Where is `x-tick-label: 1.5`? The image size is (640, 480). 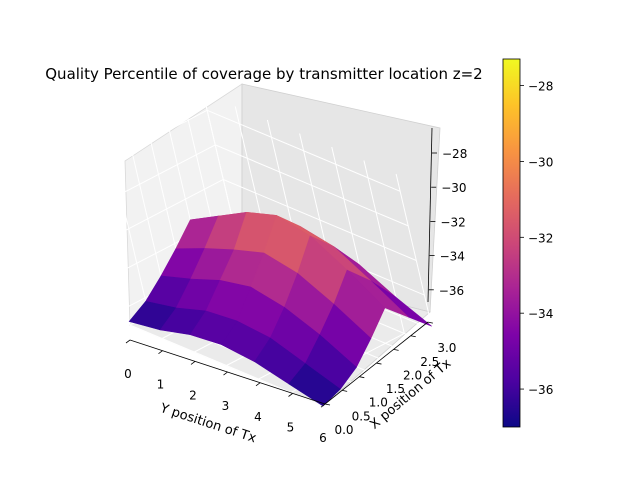
x-tick-label: 1.5 is located at coordinates (395, 389).